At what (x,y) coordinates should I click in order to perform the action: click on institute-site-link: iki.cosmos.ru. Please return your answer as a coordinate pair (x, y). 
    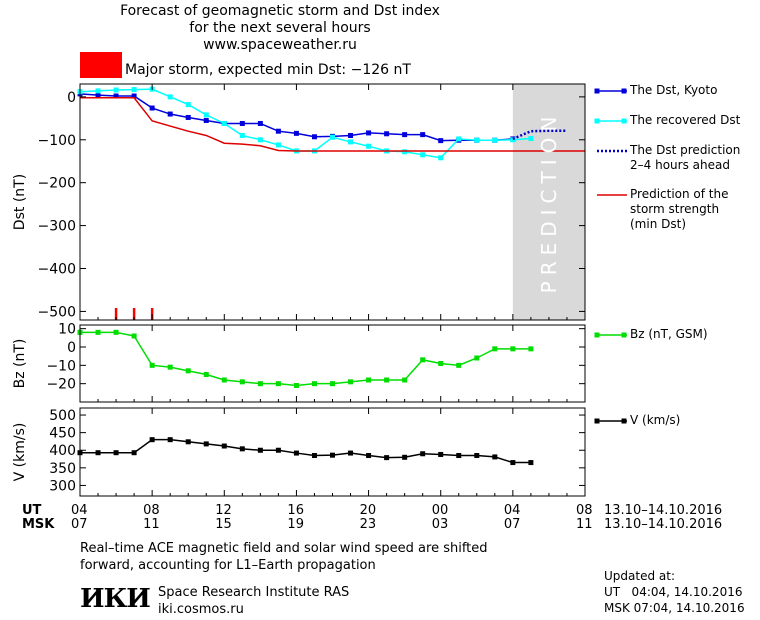
    Looking at the image, I should click on (201, 609).